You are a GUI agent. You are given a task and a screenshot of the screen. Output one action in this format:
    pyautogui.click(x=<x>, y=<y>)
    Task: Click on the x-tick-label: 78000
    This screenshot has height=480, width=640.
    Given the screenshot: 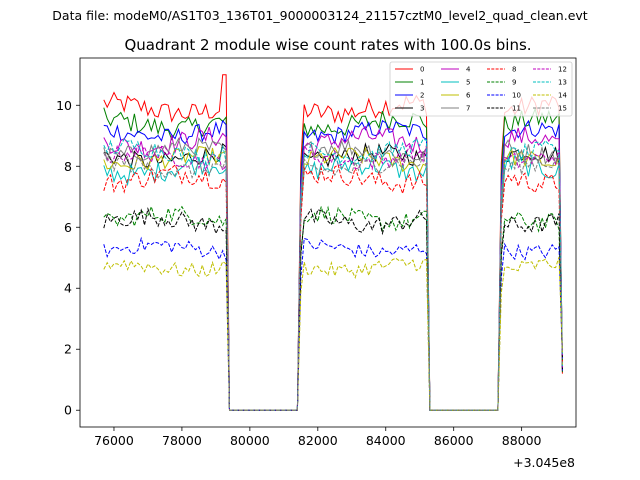 What is the action you would take?
    pyautogui.click(x=182, y=440)
    